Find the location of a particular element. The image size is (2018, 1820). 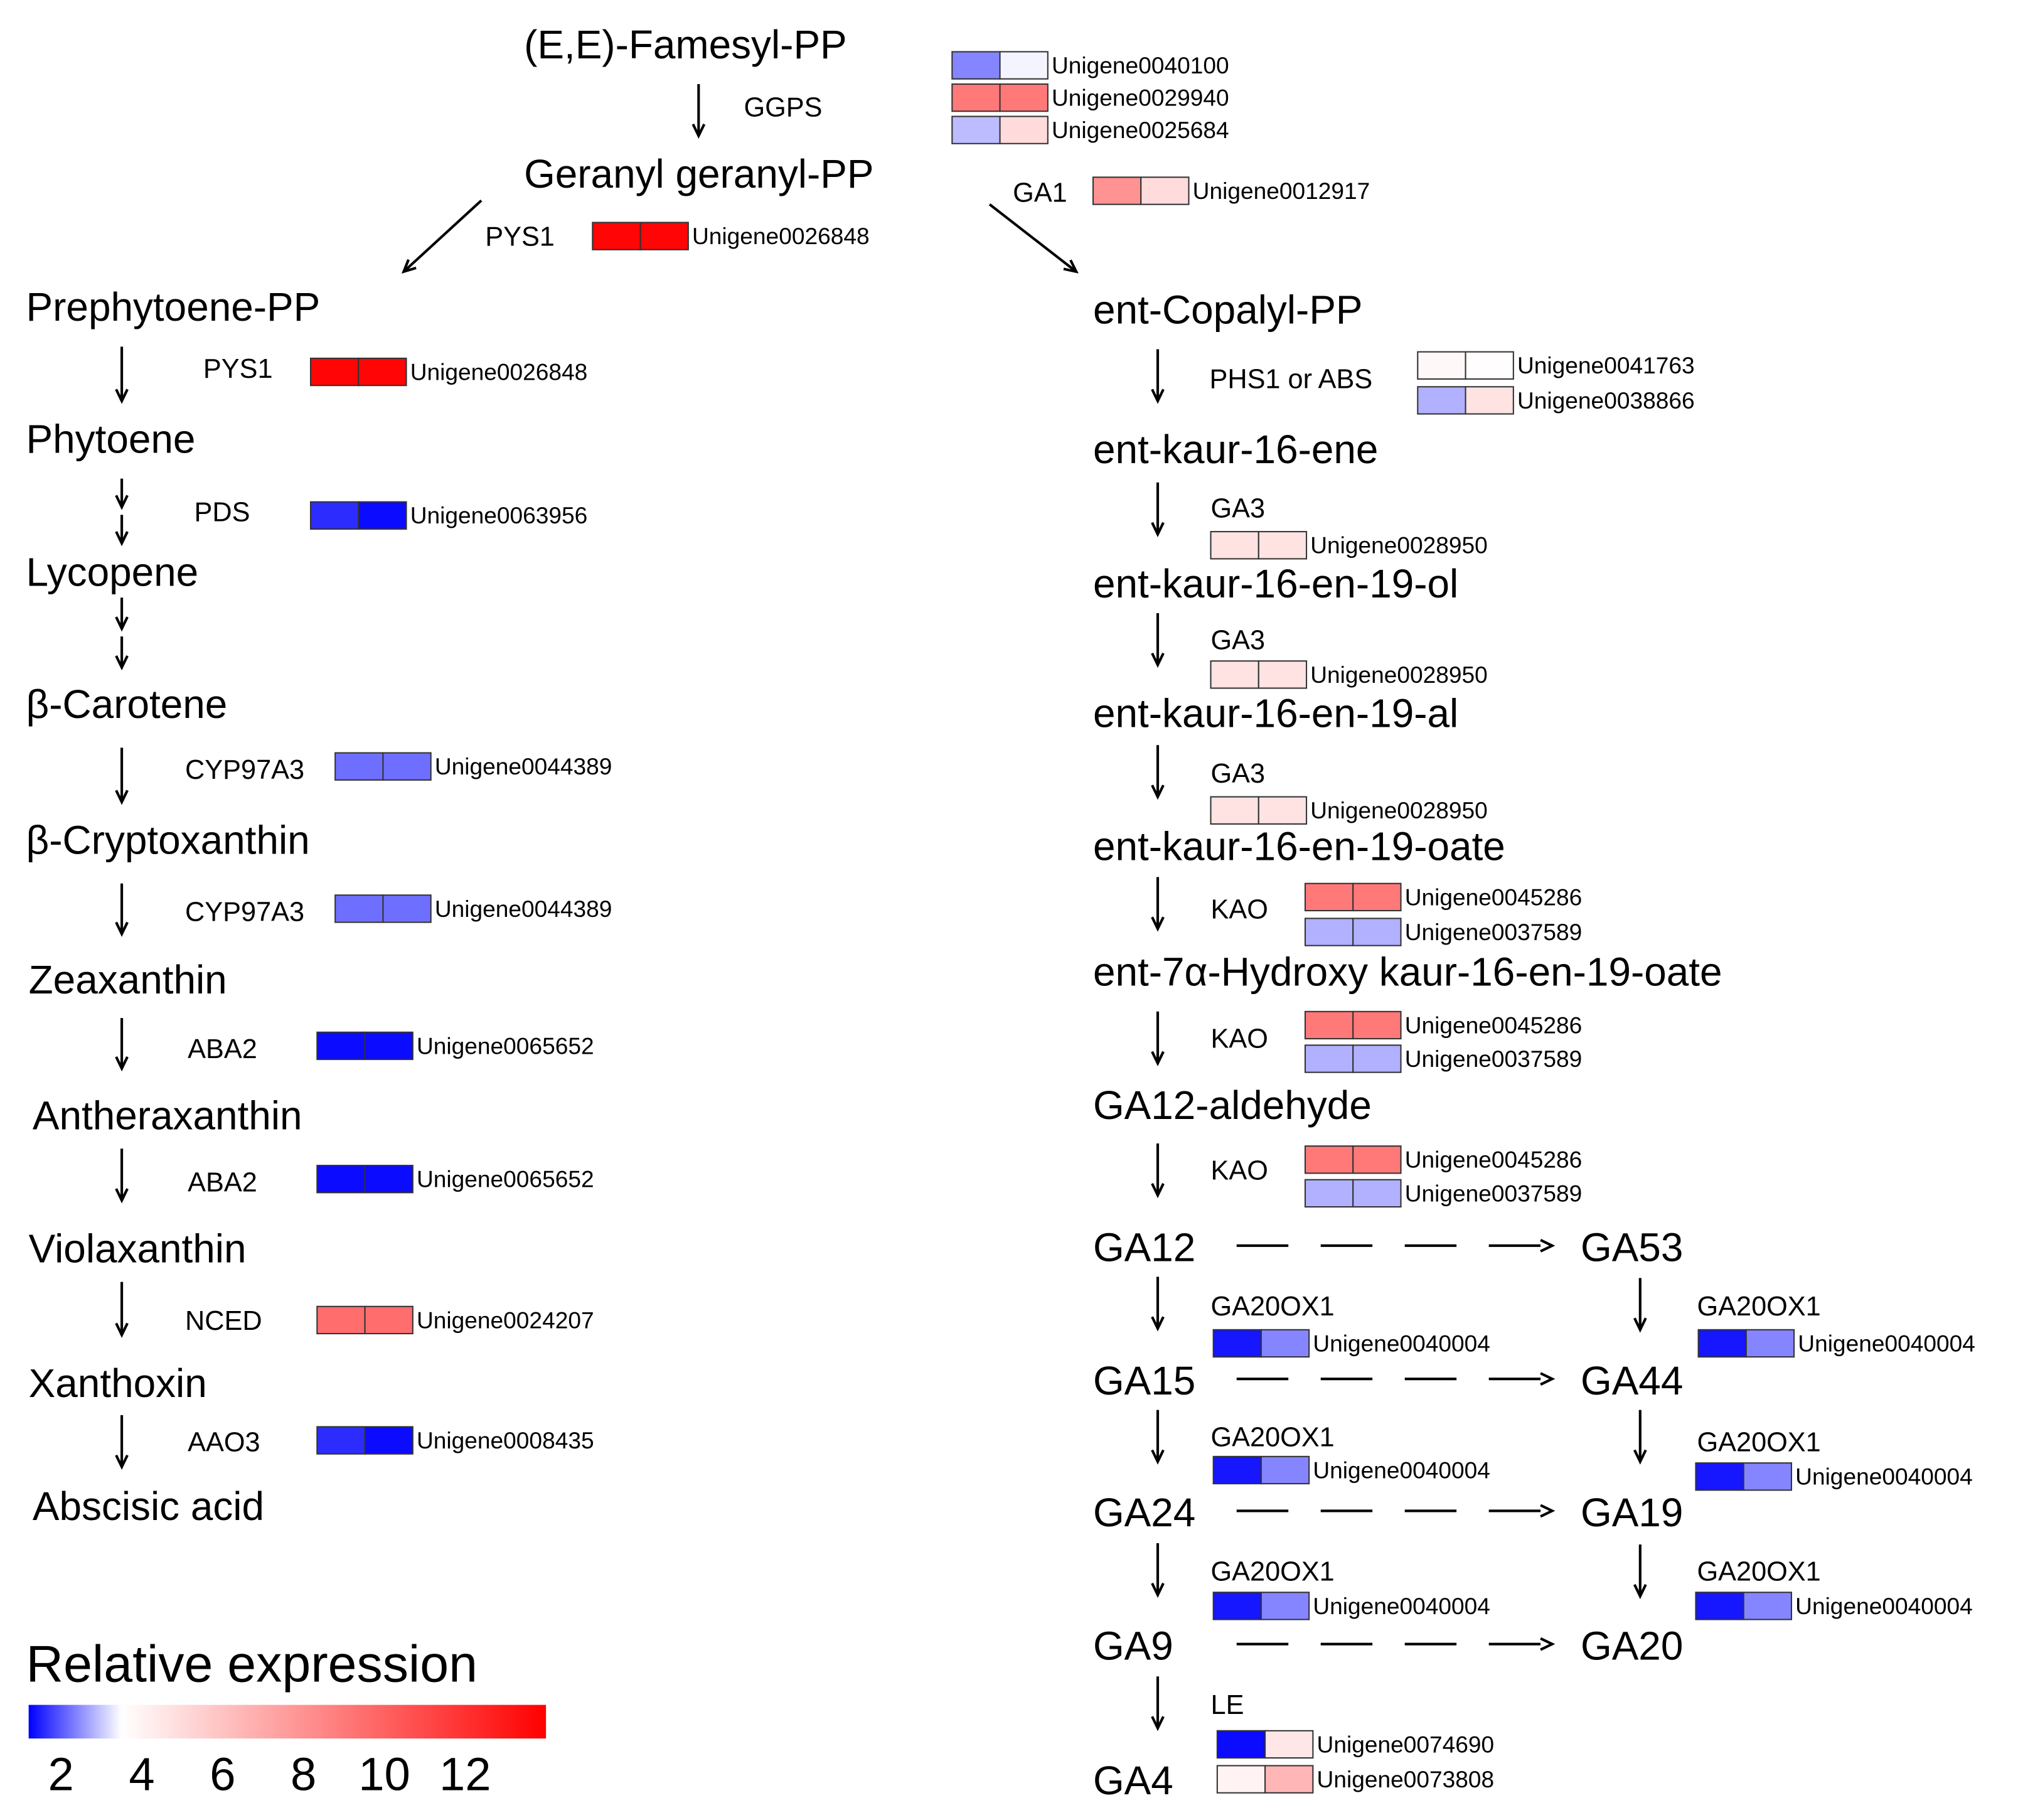

compound-label: β-Cryptoxanthin is located at coordinates (168, 839).